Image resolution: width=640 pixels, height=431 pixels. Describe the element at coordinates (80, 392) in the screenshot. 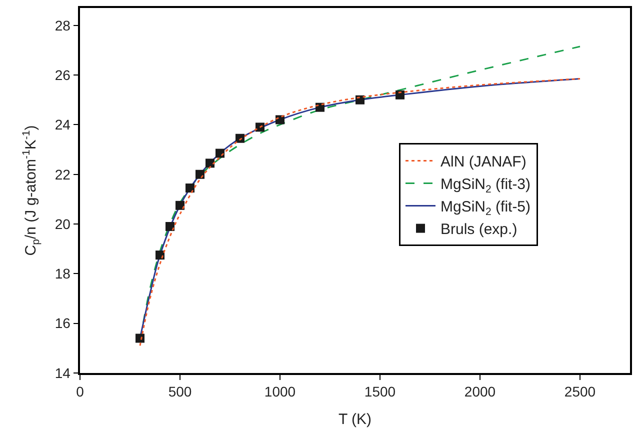

I see `x-tick-label: 0` at that location.